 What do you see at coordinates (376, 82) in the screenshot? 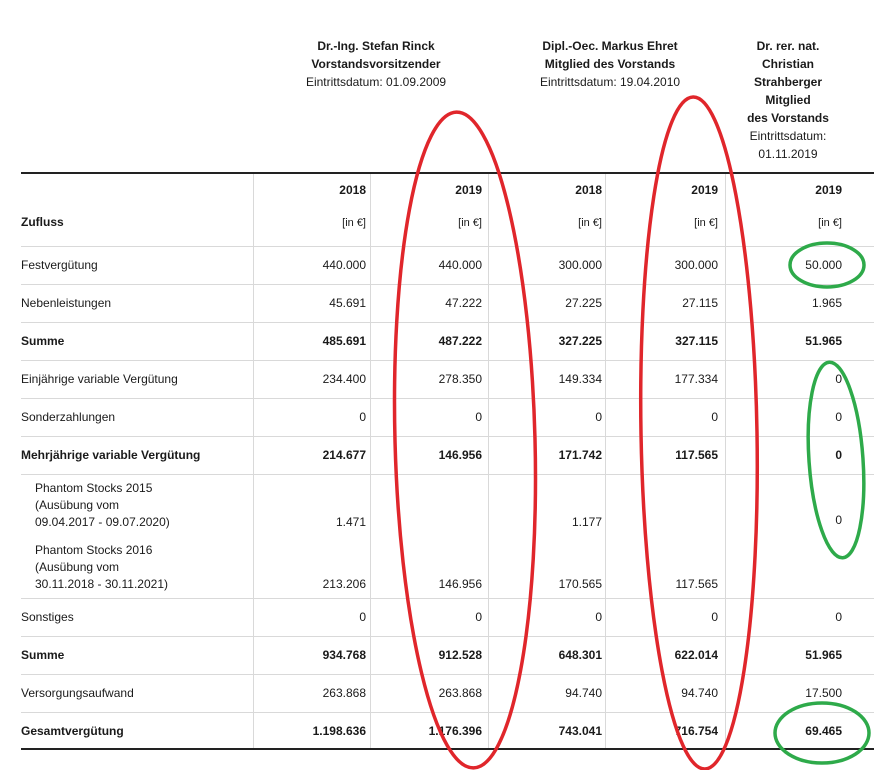
I see `member-entry-date: Eintrittsdatum: 01.09.2009` at bounding box center [376, 82].